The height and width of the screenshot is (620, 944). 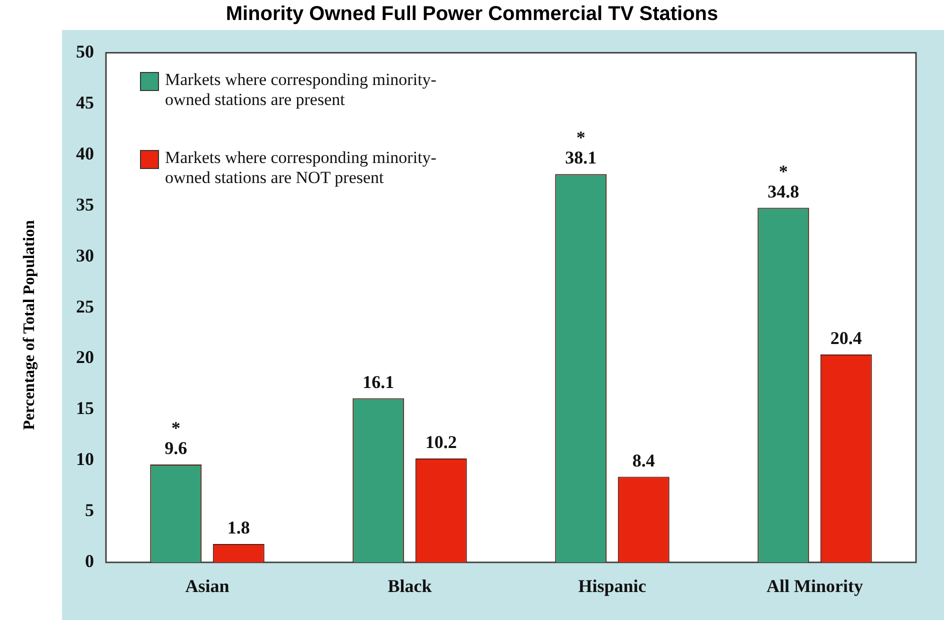 I want to click on data-label: * 9.6, so click(x=176, y=438).